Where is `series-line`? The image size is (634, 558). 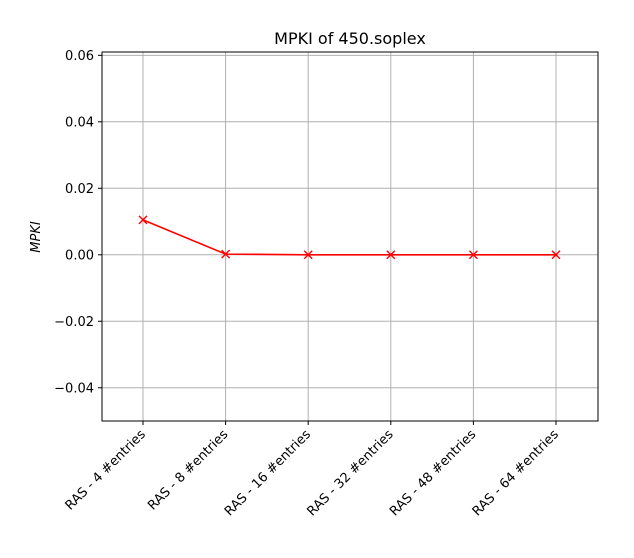
series-line is located at coordinates (349, 237).